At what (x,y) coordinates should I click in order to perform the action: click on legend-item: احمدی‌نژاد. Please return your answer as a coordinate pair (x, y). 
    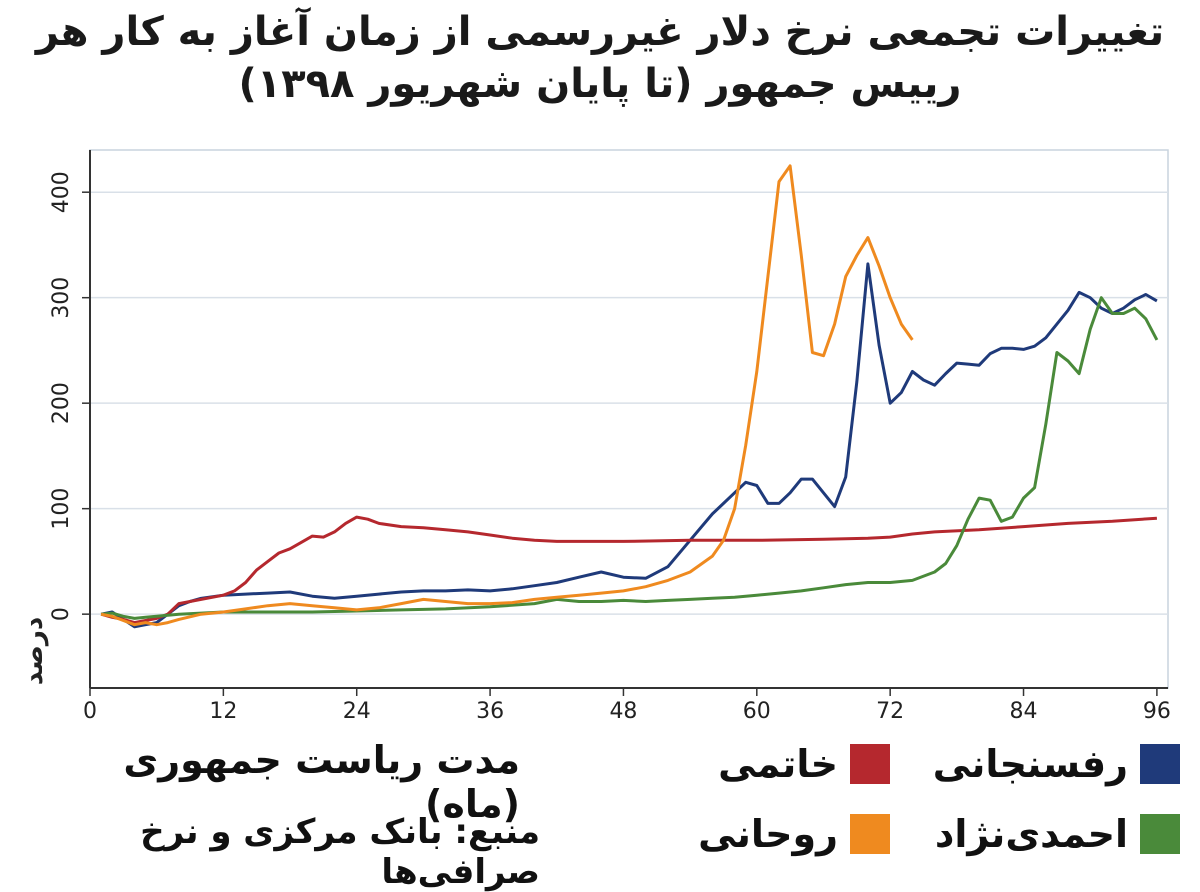
    Looking at the image, I should click on (1055, 834).